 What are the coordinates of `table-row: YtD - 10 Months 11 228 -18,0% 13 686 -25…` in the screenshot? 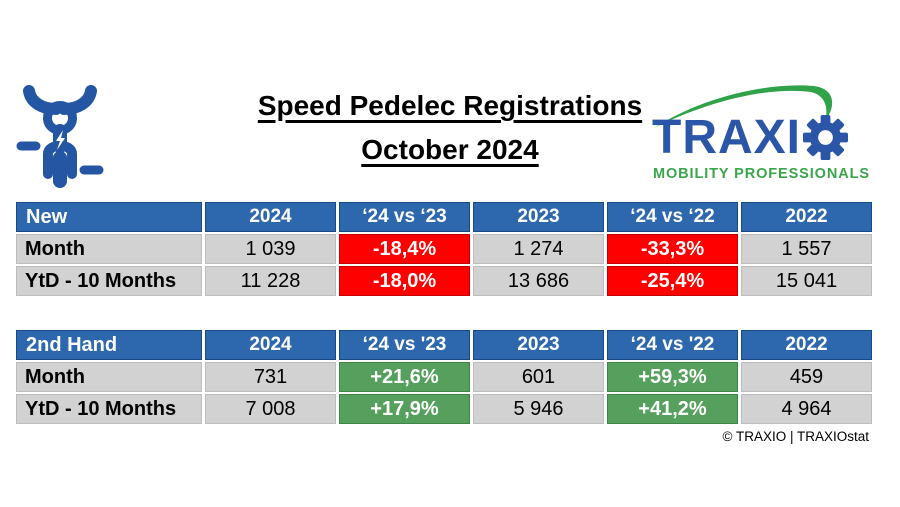 It's located at (444, 281).